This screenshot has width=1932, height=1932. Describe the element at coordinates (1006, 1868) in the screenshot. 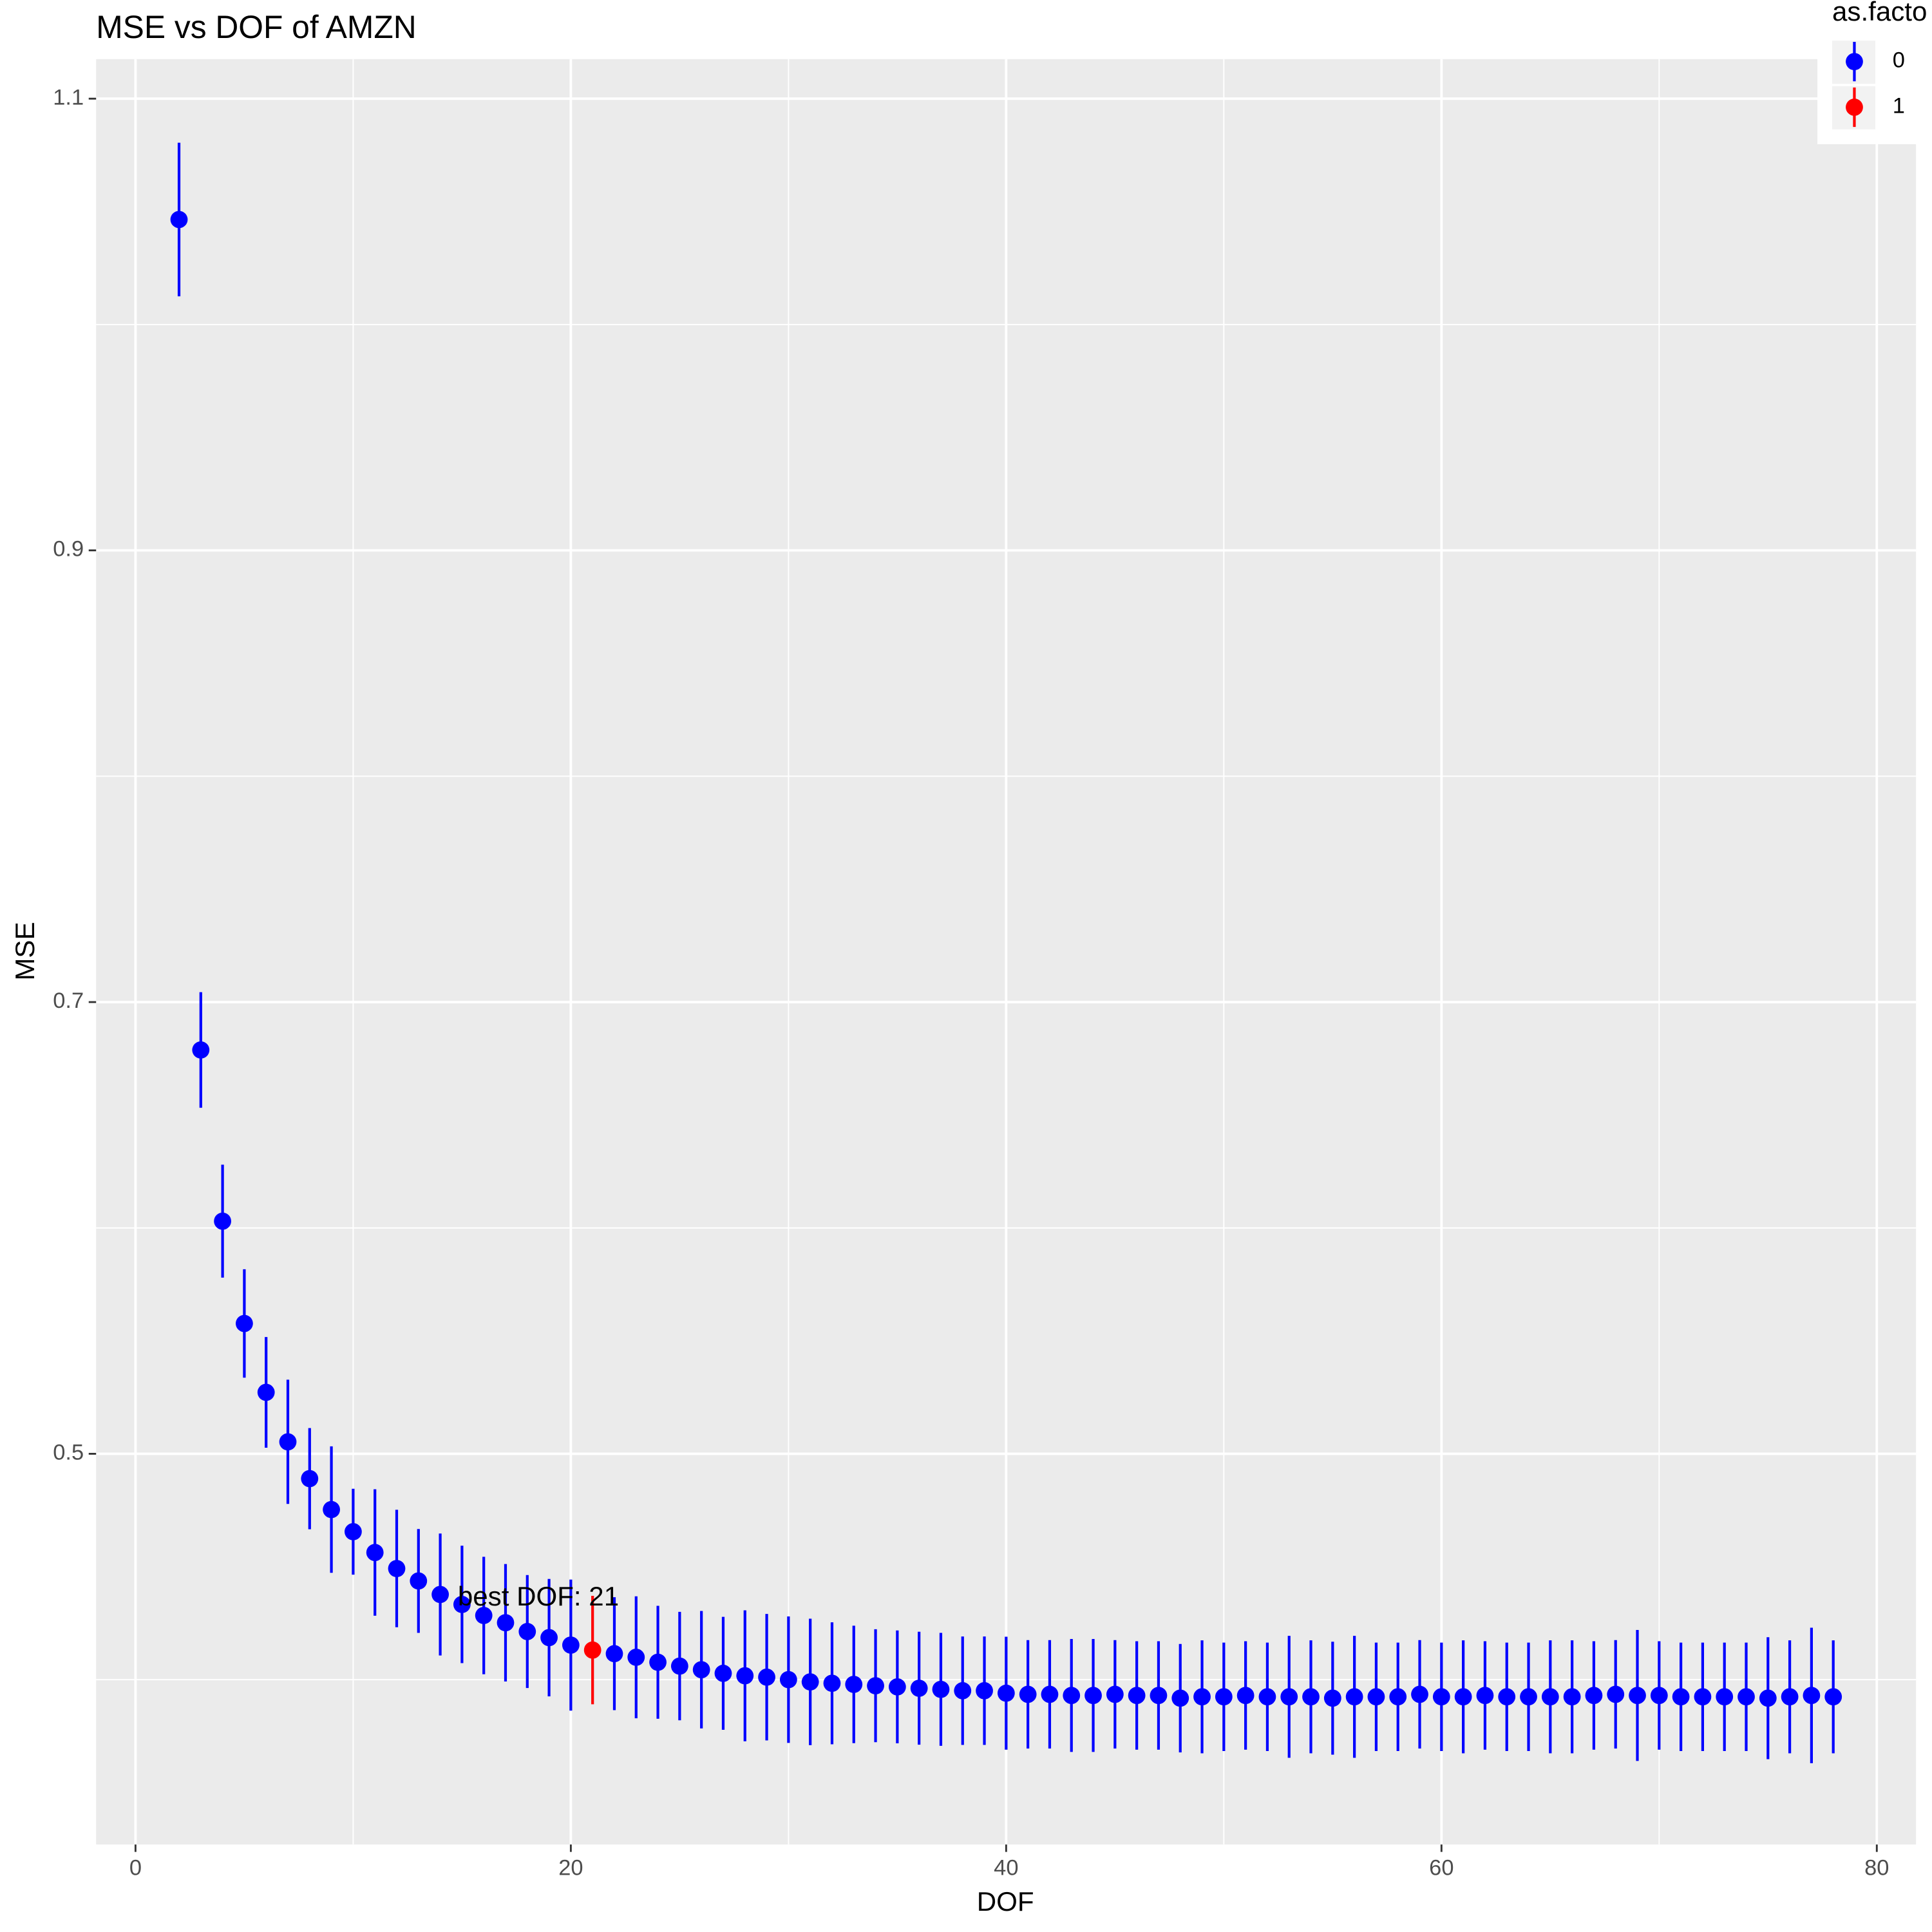

I see `x-tick-label: 40` at that location.